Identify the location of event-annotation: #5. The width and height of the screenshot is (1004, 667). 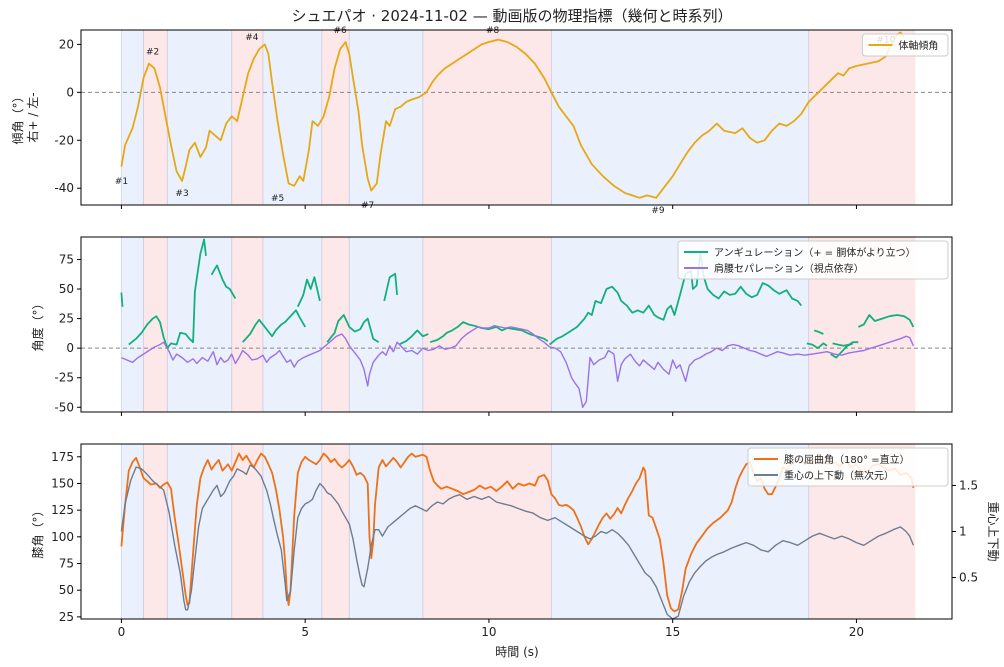
(277, 199).